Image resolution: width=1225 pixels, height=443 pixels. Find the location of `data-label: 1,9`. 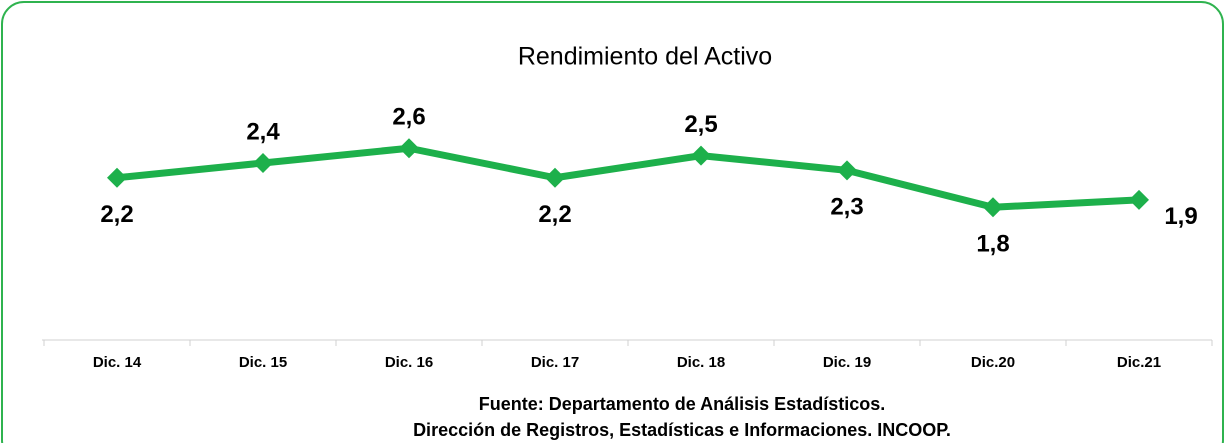

data-label: 1,9 is located at coordinates (1180, 216).